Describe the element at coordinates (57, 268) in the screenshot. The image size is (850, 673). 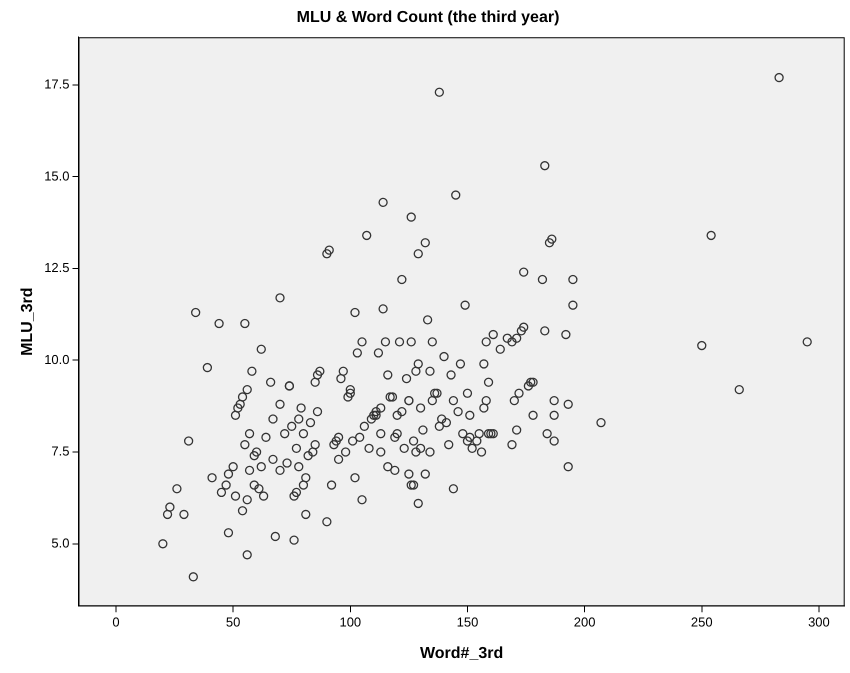
I see `y-tick-label: 12.5` at that location.